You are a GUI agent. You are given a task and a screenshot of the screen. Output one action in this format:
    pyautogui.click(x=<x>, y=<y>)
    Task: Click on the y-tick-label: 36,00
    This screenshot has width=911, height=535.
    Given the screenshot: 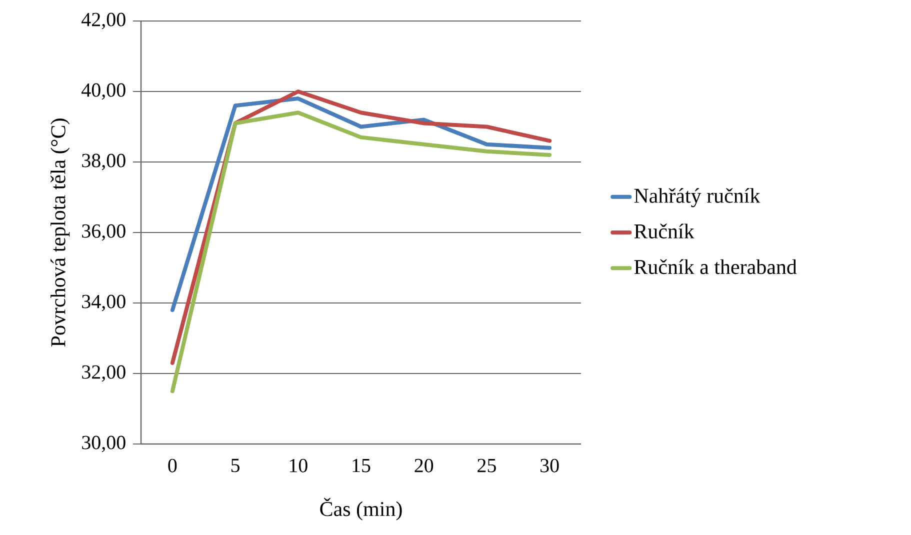 What is the action you would take?
    pyautogui.click(x=104, y=232)
    